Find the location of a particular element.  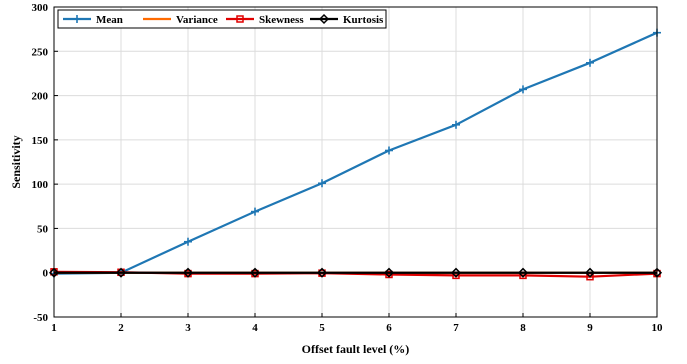

y-tick-label: 300 is located at coordinates (40, 8).